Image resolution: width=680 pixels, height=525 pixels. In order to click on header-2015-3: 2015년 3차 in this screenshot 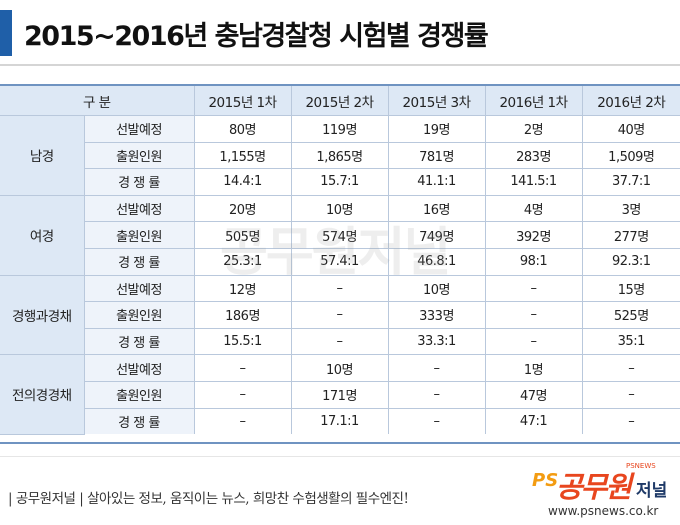, I will do `click(436, 101)`.